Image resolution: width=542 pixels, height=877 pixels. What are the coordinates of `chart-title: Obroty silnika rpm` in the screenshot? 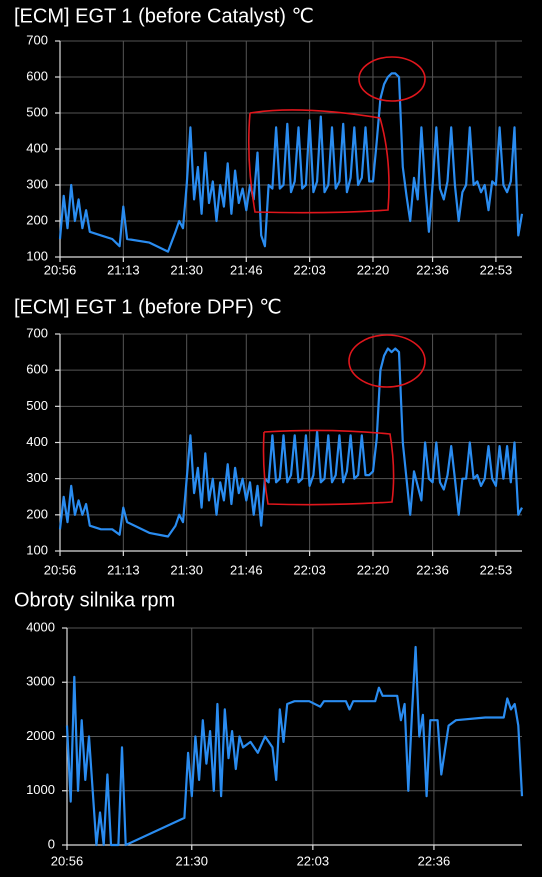 It's located at (94, 600).